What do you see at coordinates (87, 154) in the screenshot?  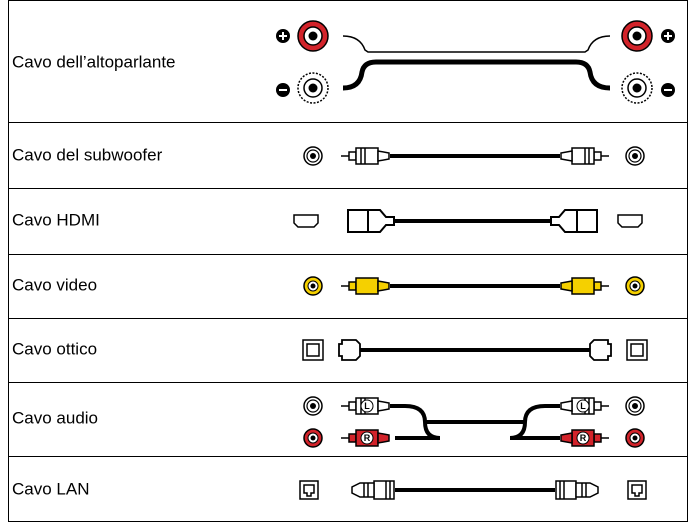 I see `row-label: Cavo del subwoofer` at bounding box center [87, 154].